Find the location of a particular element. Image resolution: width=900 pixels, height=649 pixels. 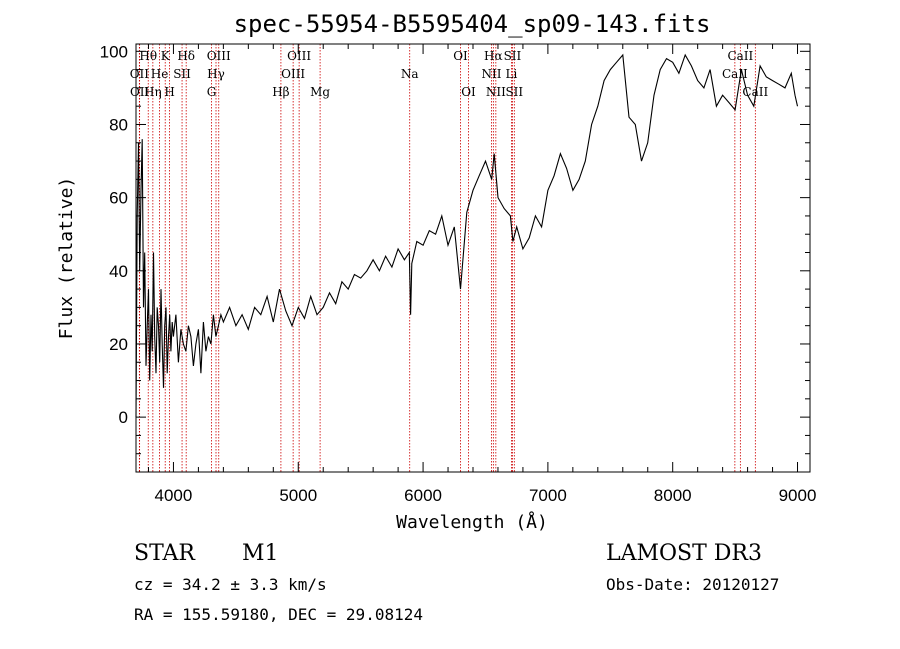

x-axis-label: Wavelength (Å) is located at coordinates (472, 522).